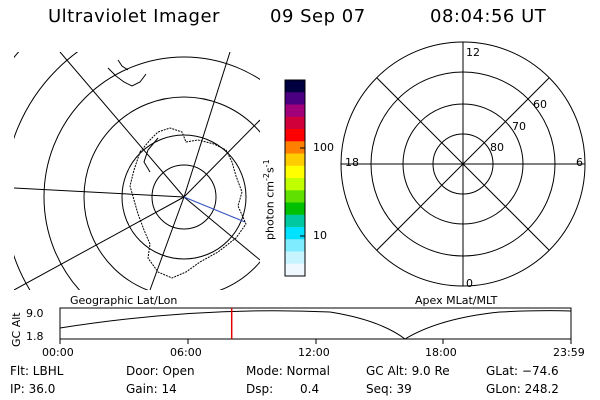 The height and width of the screenshot is (400, 600). I want to click on mlt-12-label: 12, so click(473, 52).